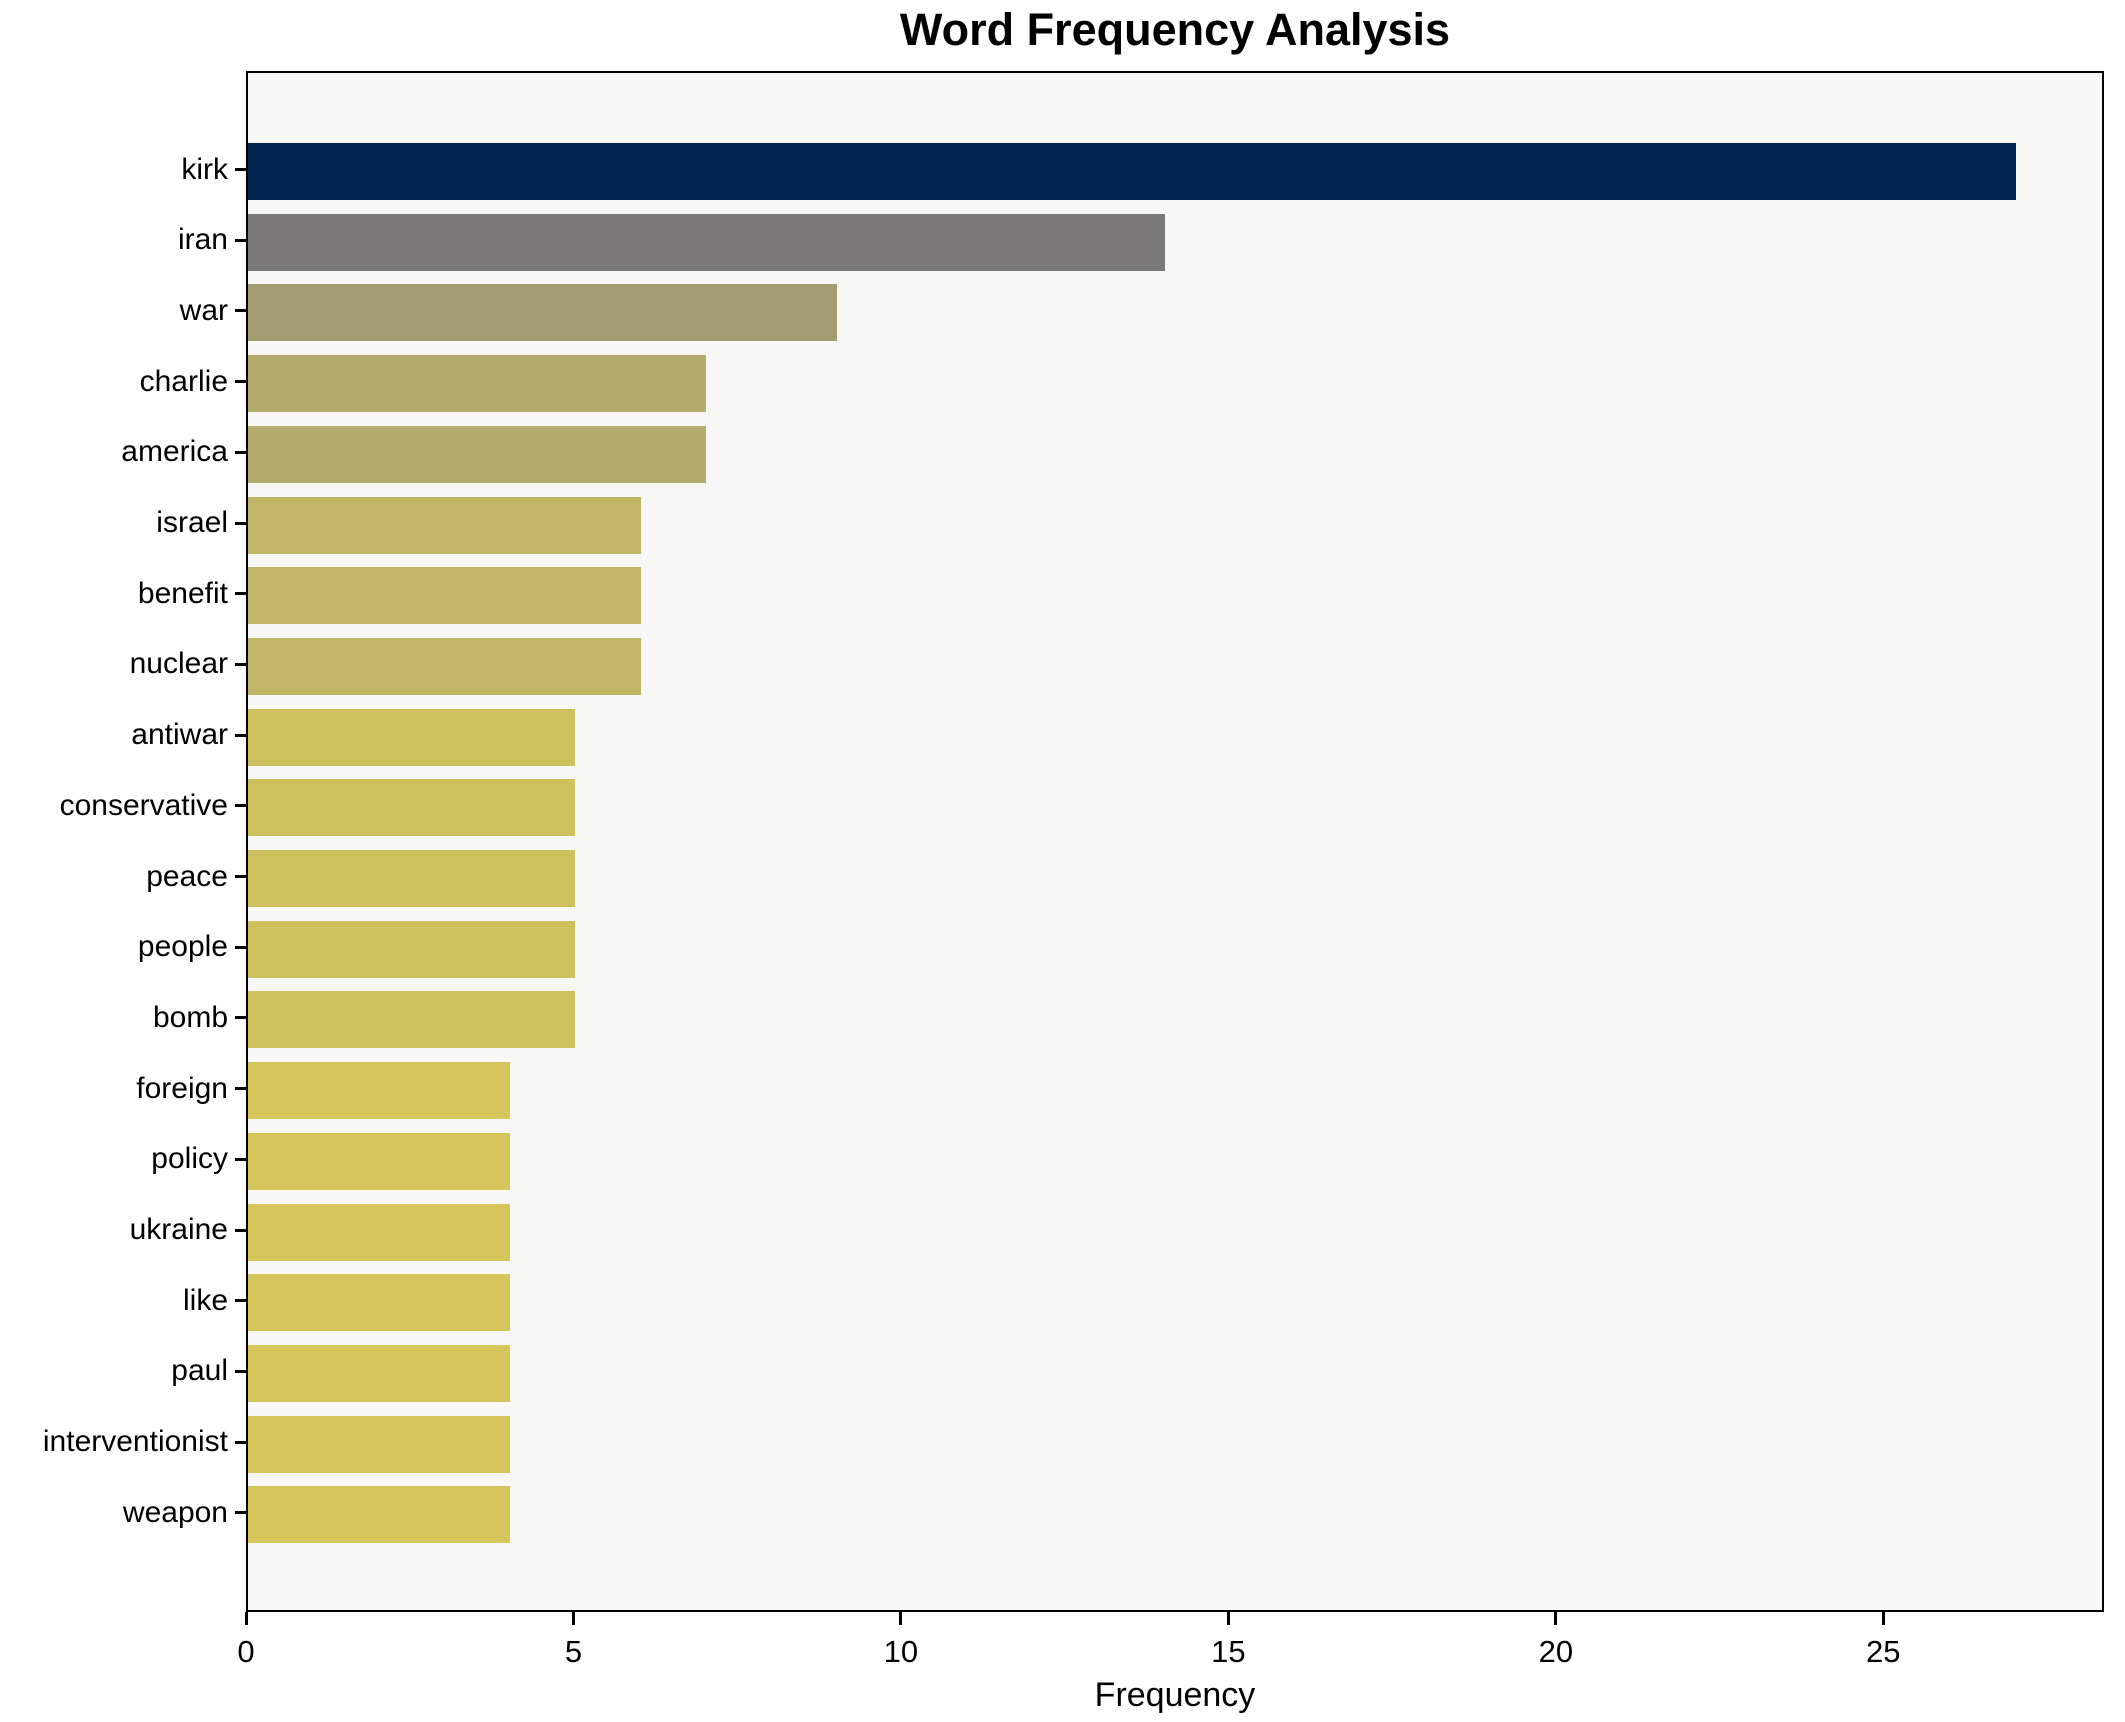 The image size is (2125, 1722). What do you see at coordinates (174, 452) in the screenshot?
I see `y-tick-label-america: america` at bounding box center [174, 452].